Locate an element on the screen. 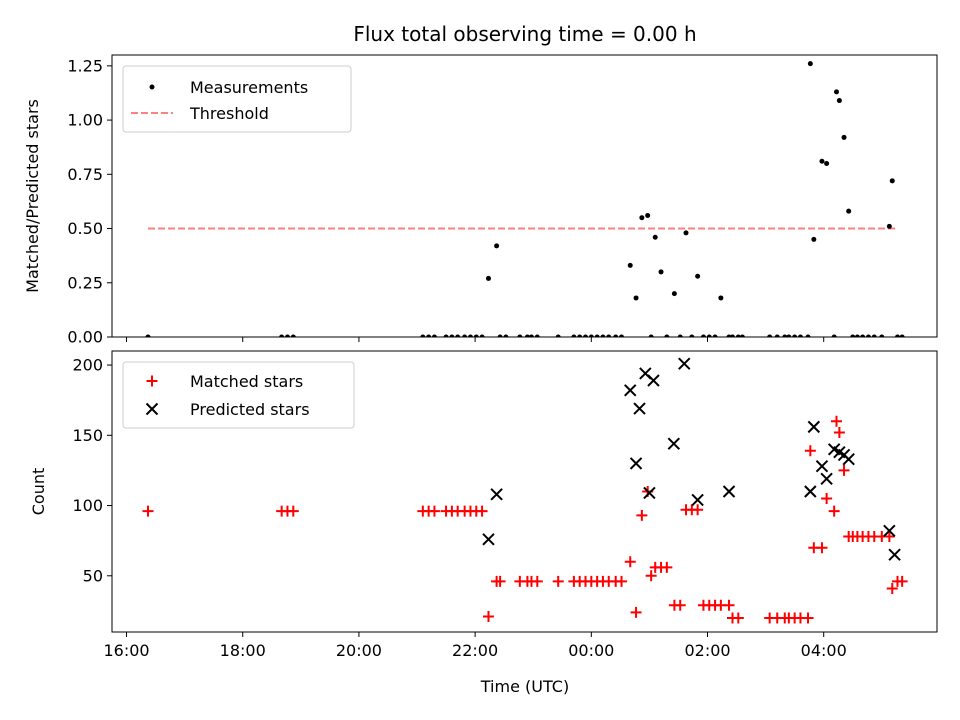  y-tick-label: 100 is located at coordinates (87, 505).